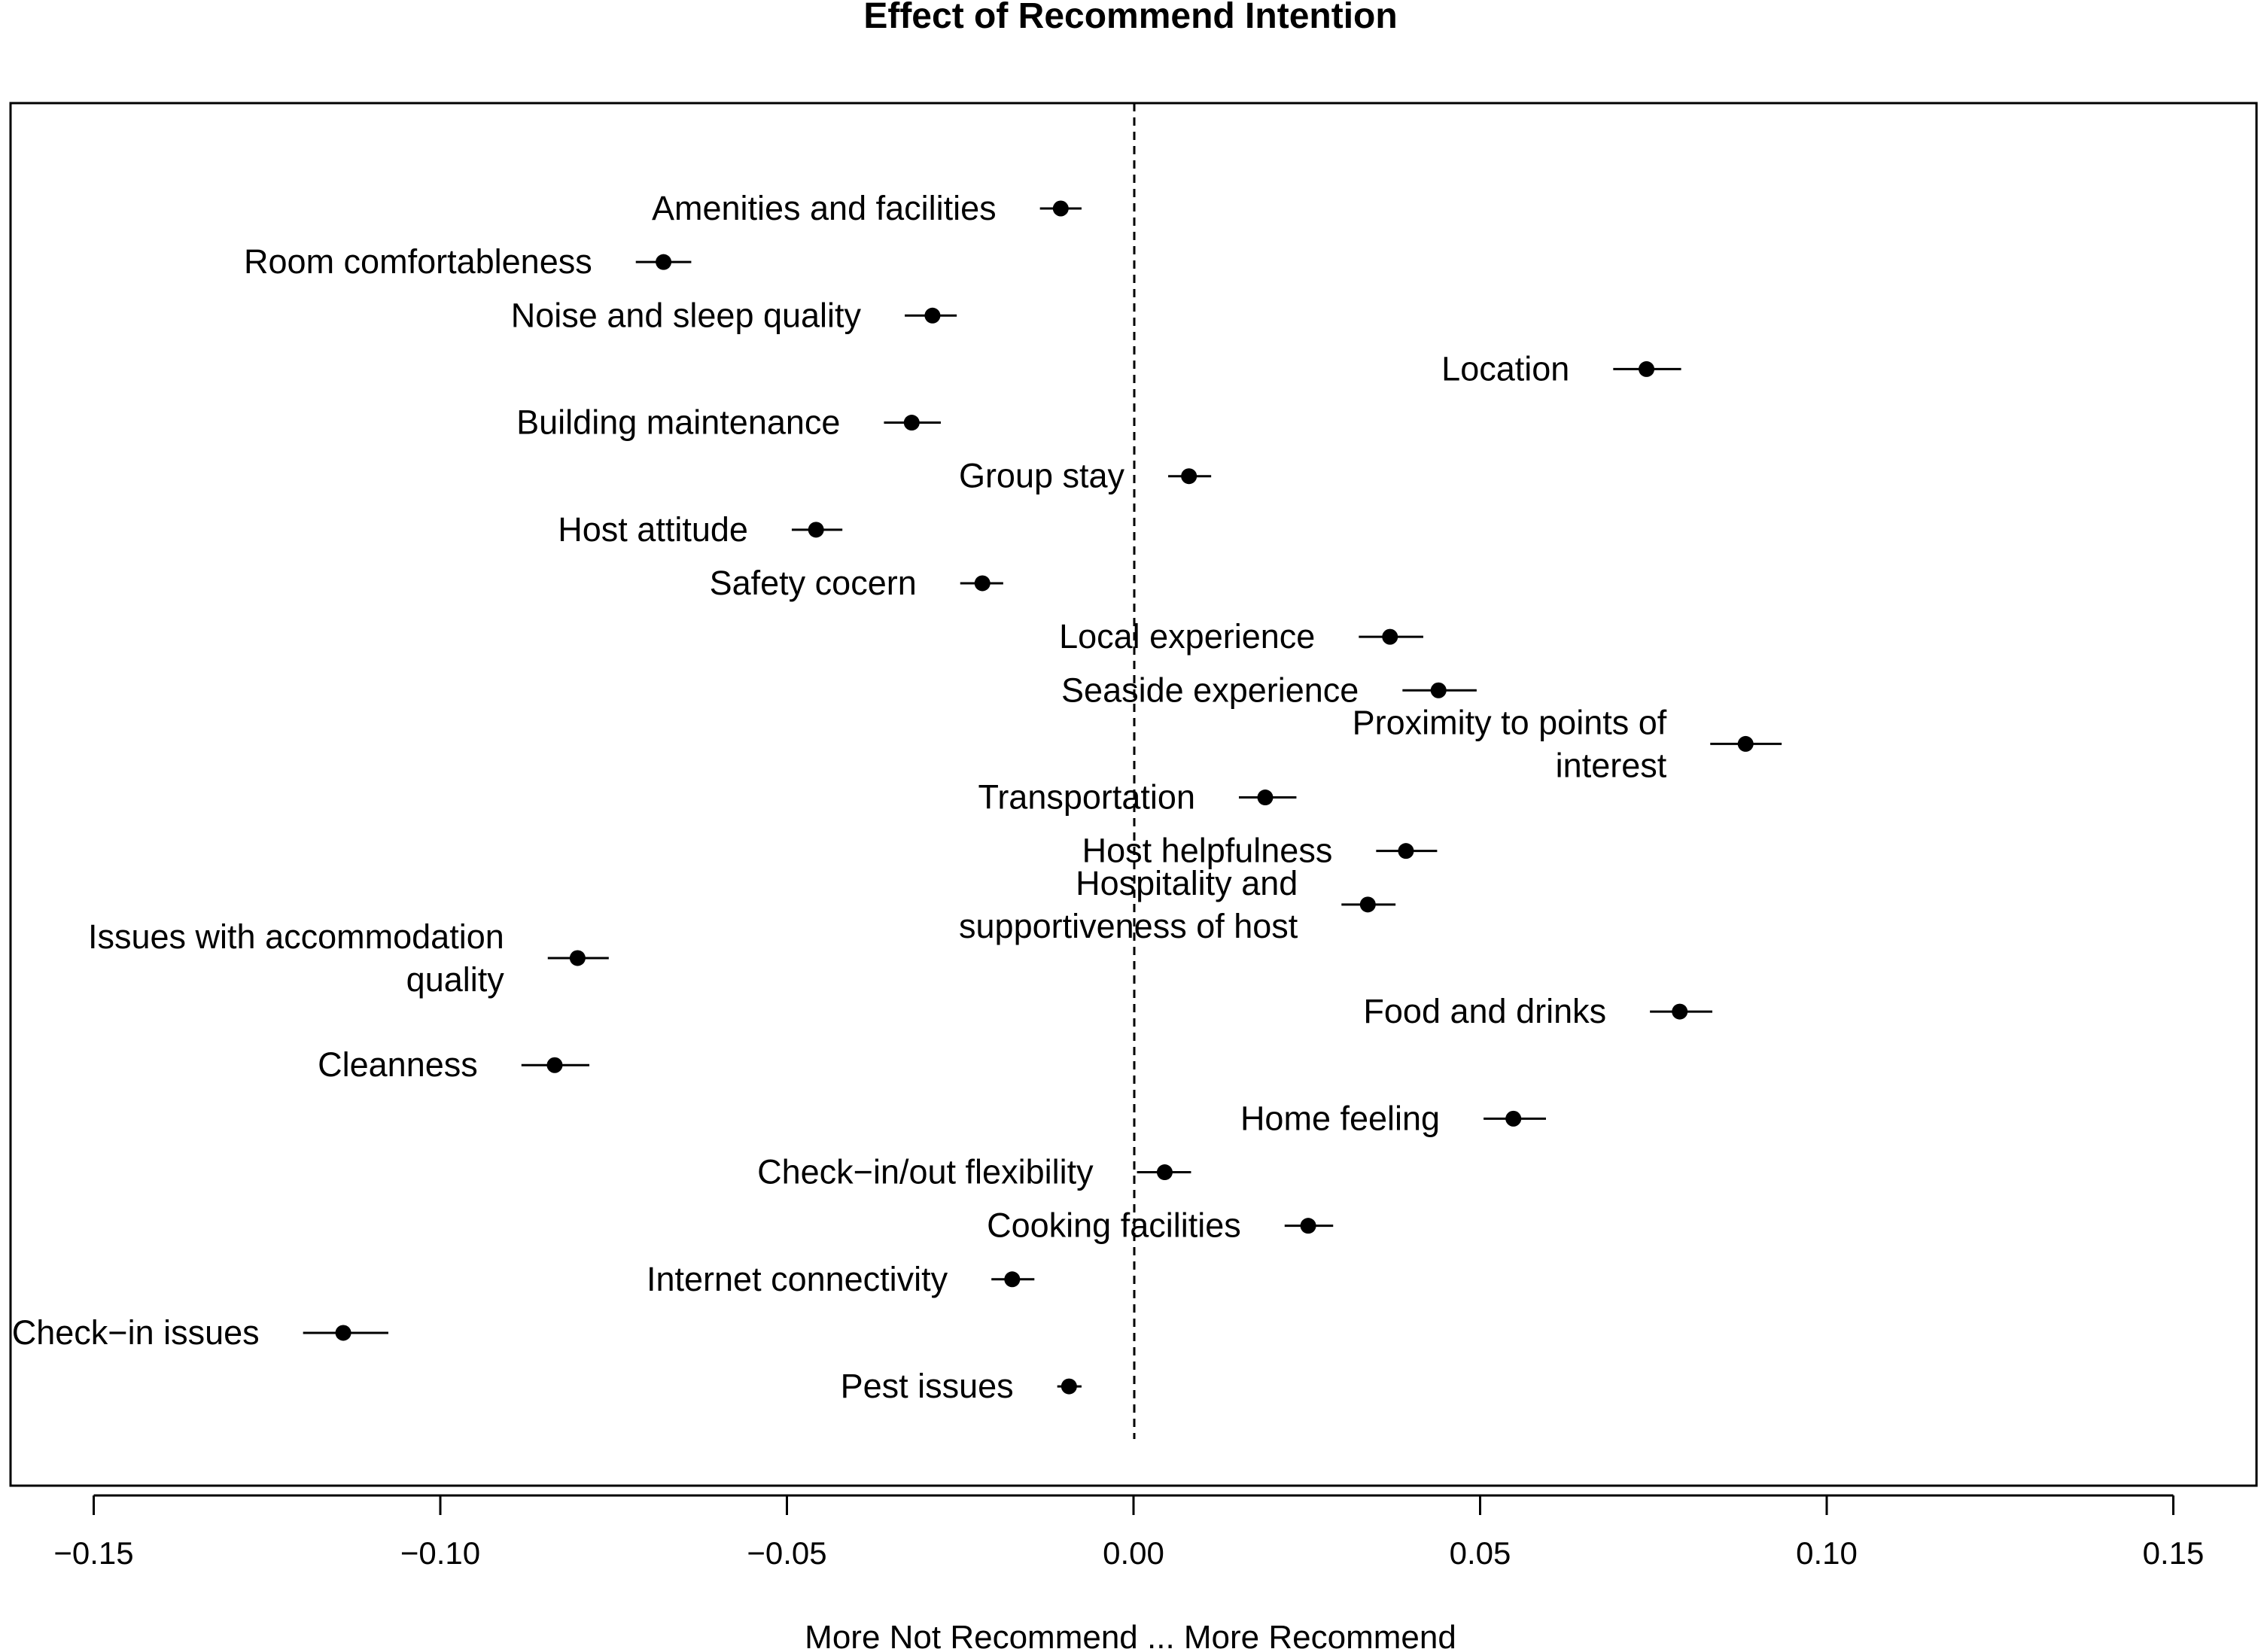 The width and height of the screenshot is (2258, 1652). What do you see at coordinates (1133, 1553) in the screenshot?
I see `x-tick-label: 0.00` at bounding box center [1133, 1553].